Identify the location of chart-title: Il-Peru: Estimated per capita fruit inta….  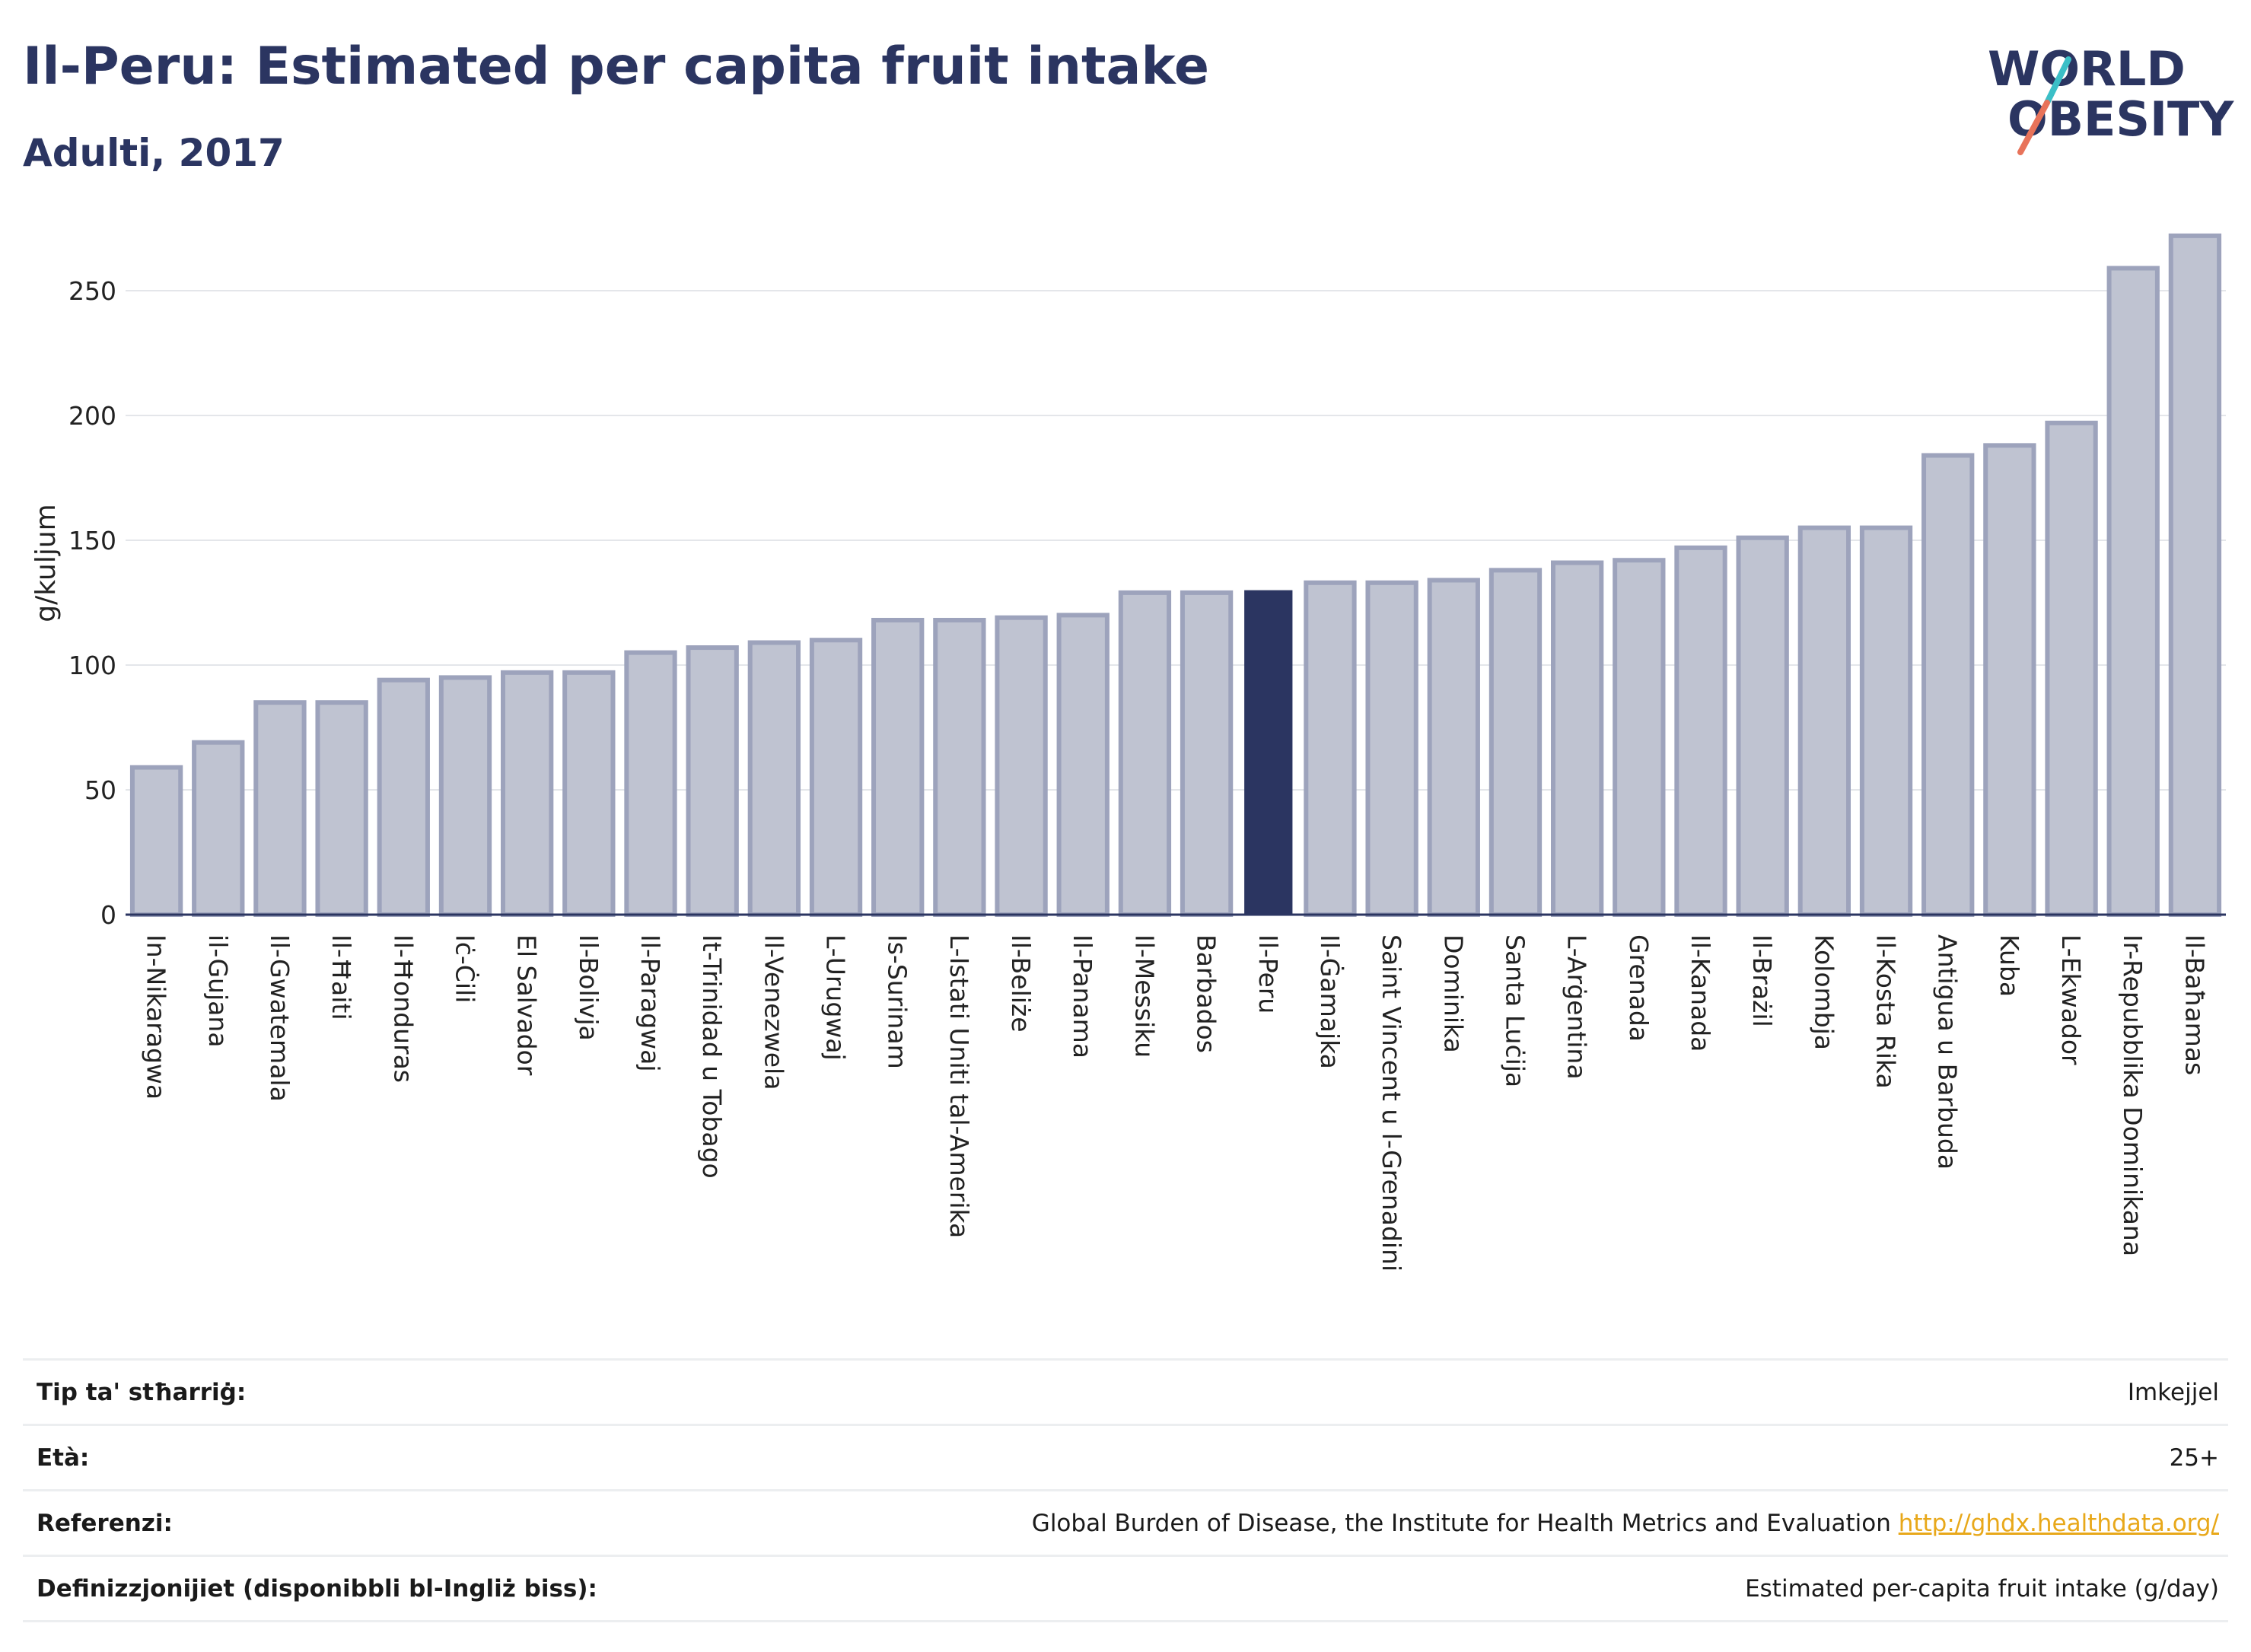
(616, 67).